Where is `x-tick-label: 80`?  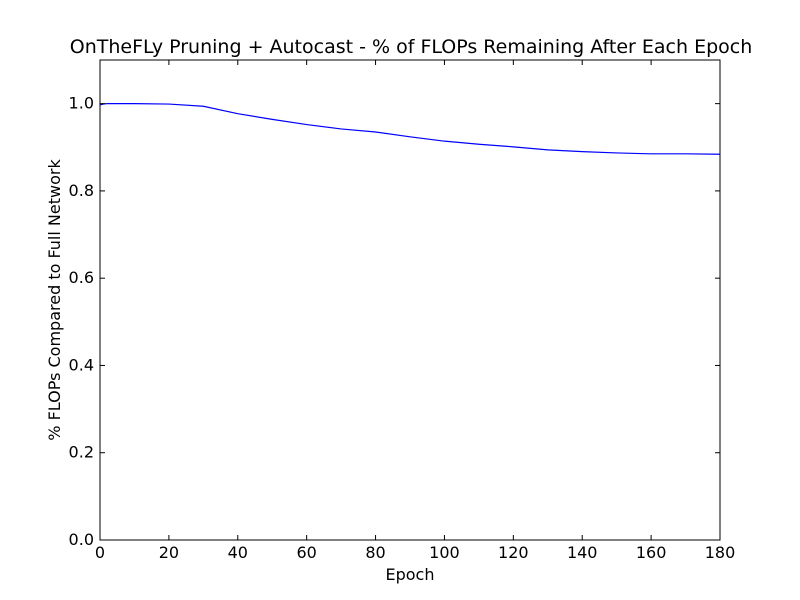
x-tick-label: 80 is located at coordinates (375, 552).